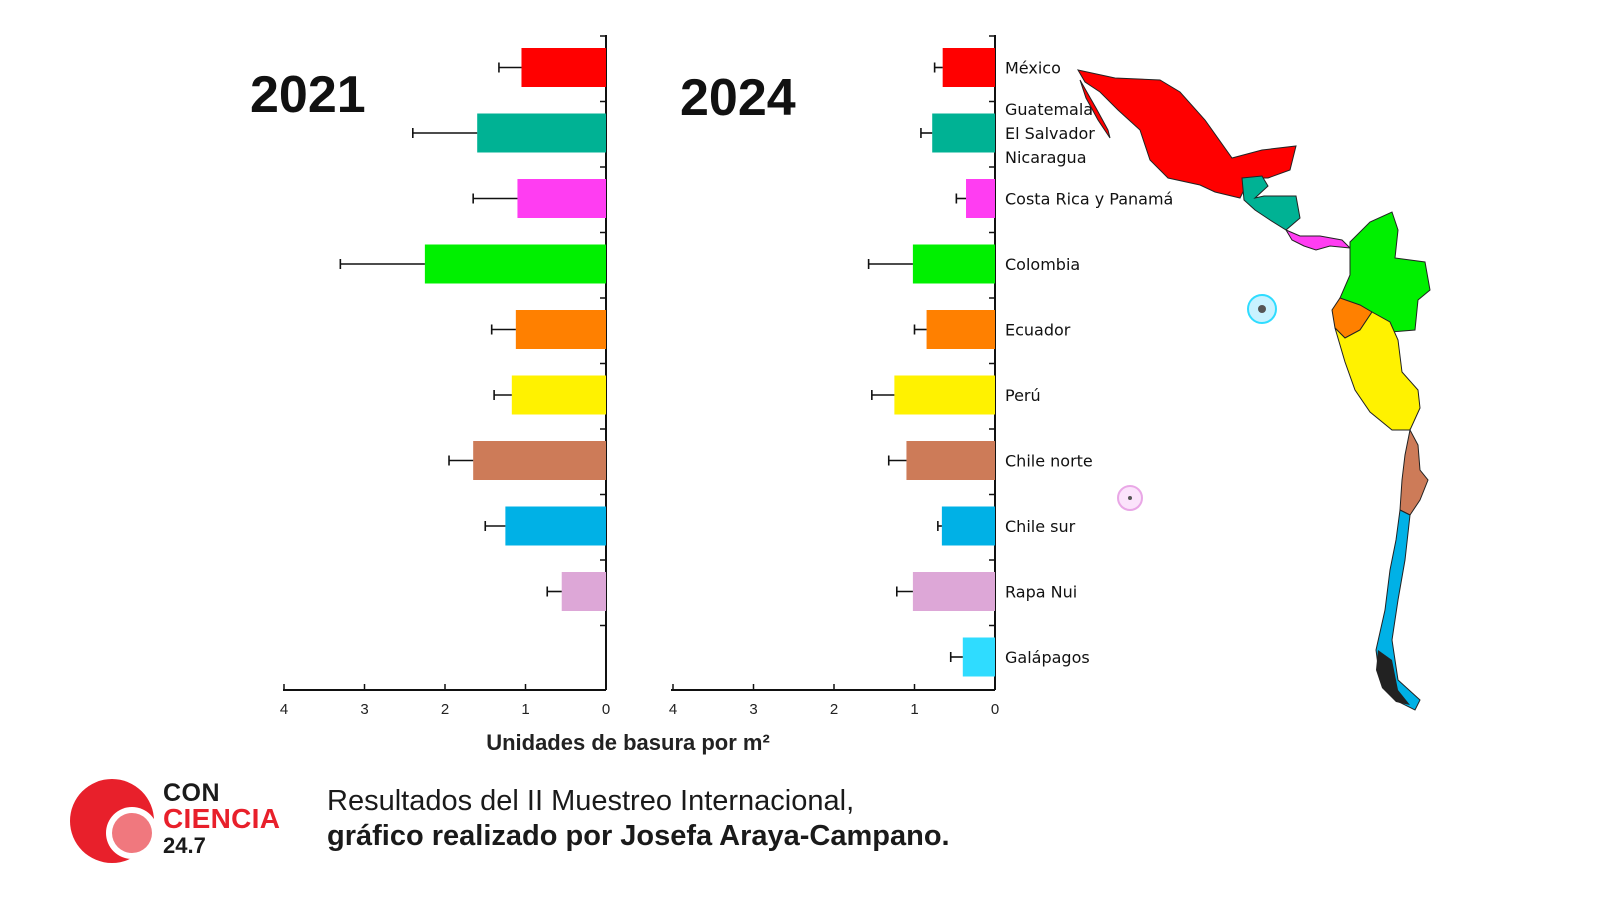  What do you see at coordinates (1271, 203) in the screenshot?
I see `map-region-central-america` at bounding box center [1271, 203].